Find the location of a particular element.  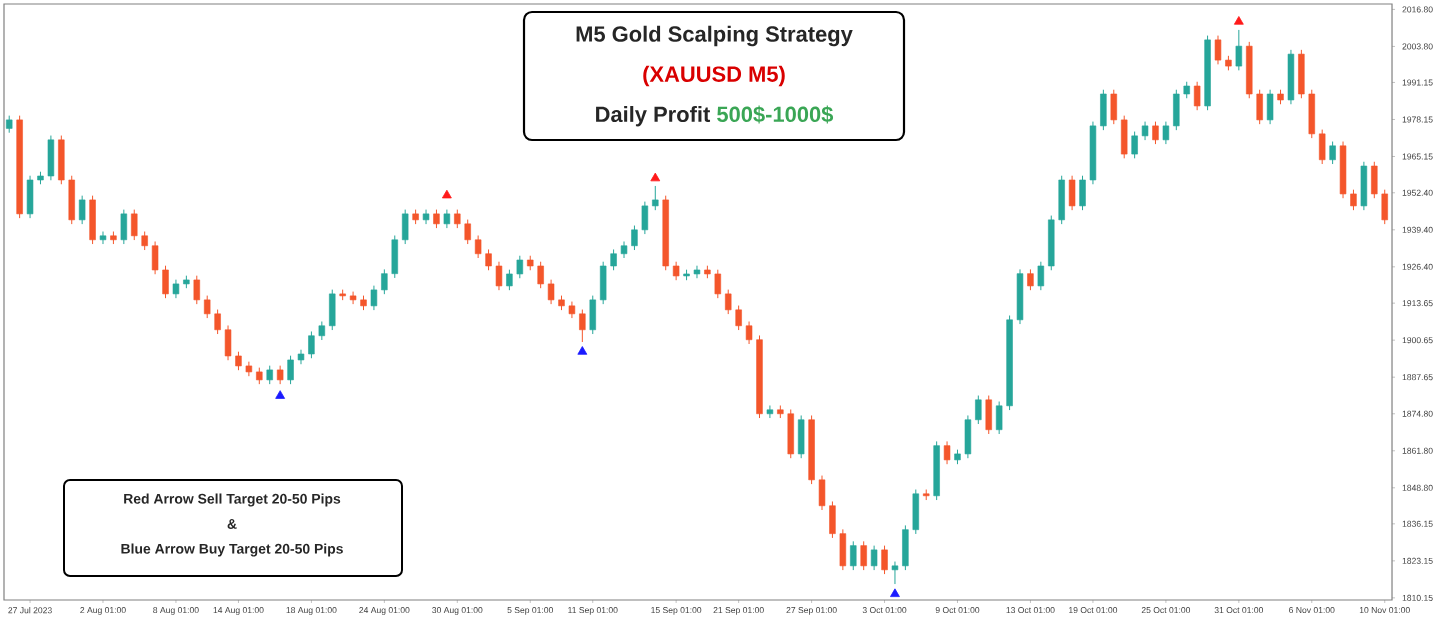

annotation: Daily Profit is located at coordinates (653, 116).